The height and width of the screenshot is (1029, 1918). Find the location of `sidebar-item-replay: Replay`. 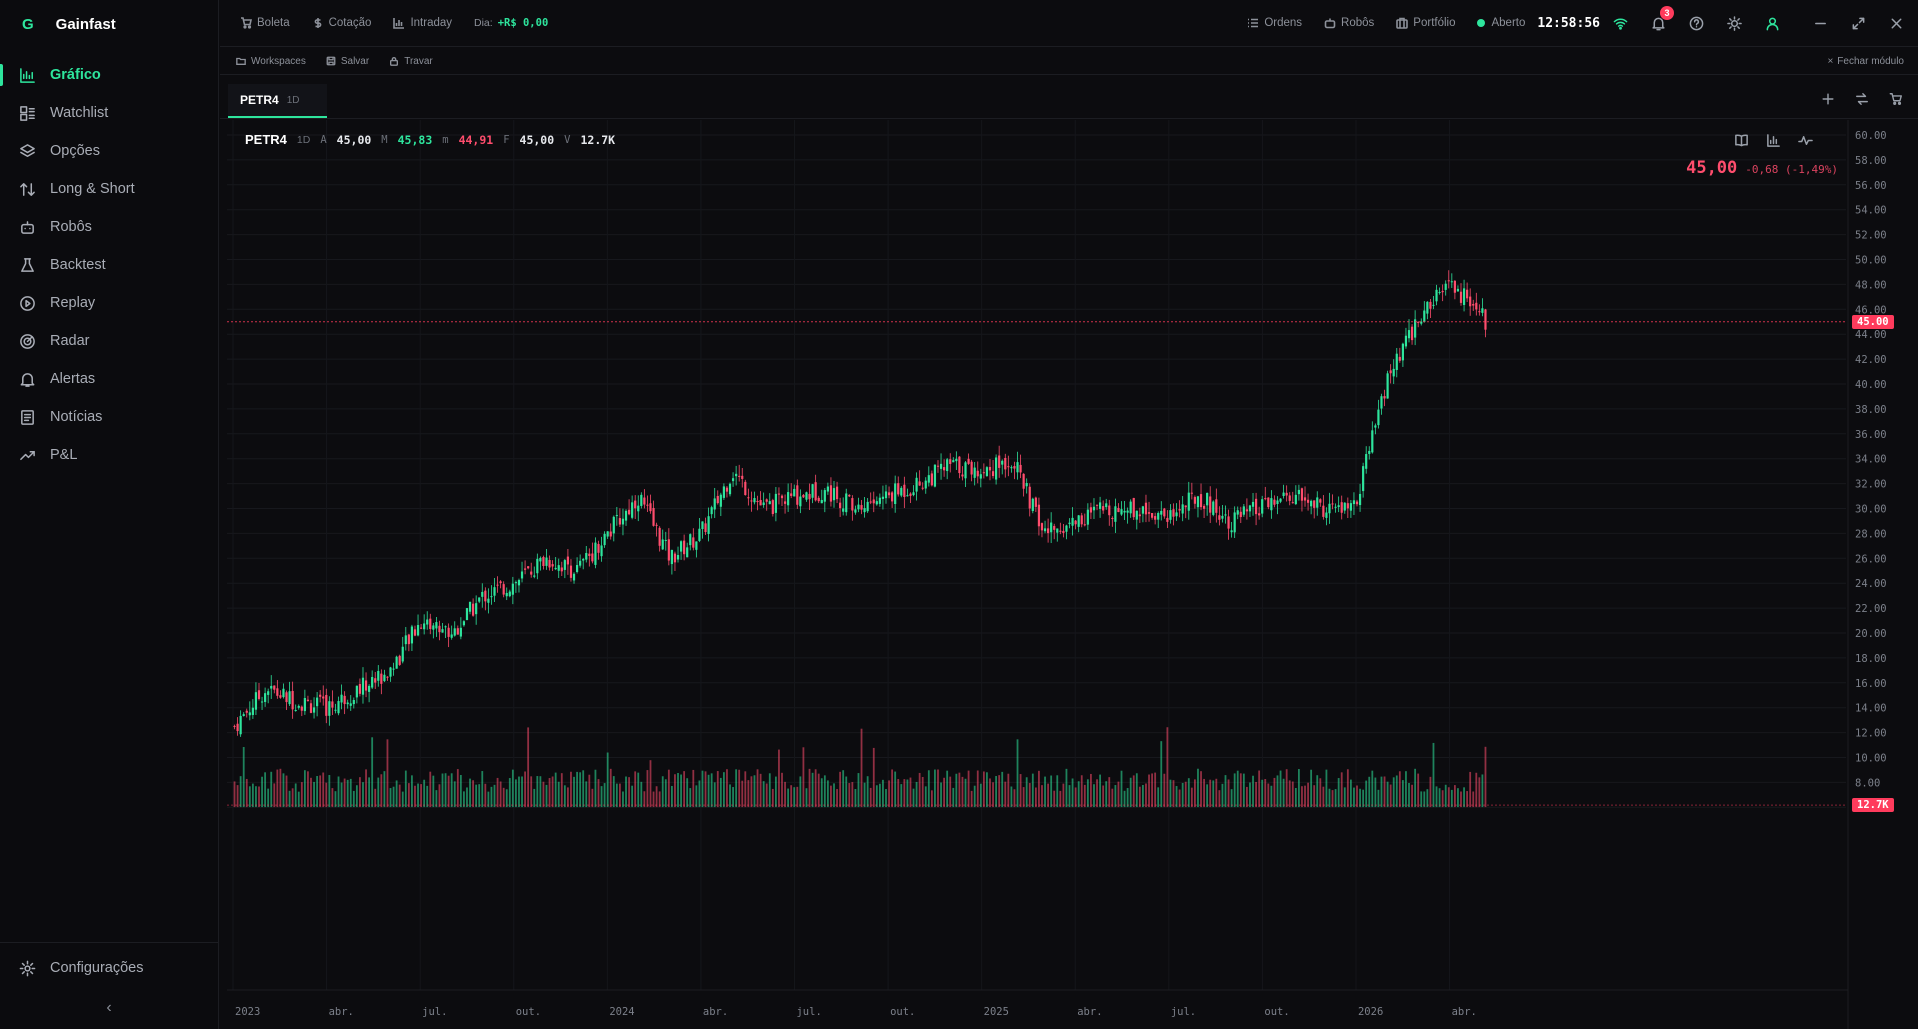

sidebar-item-replay: Replay is located at coordinates (109, 303).